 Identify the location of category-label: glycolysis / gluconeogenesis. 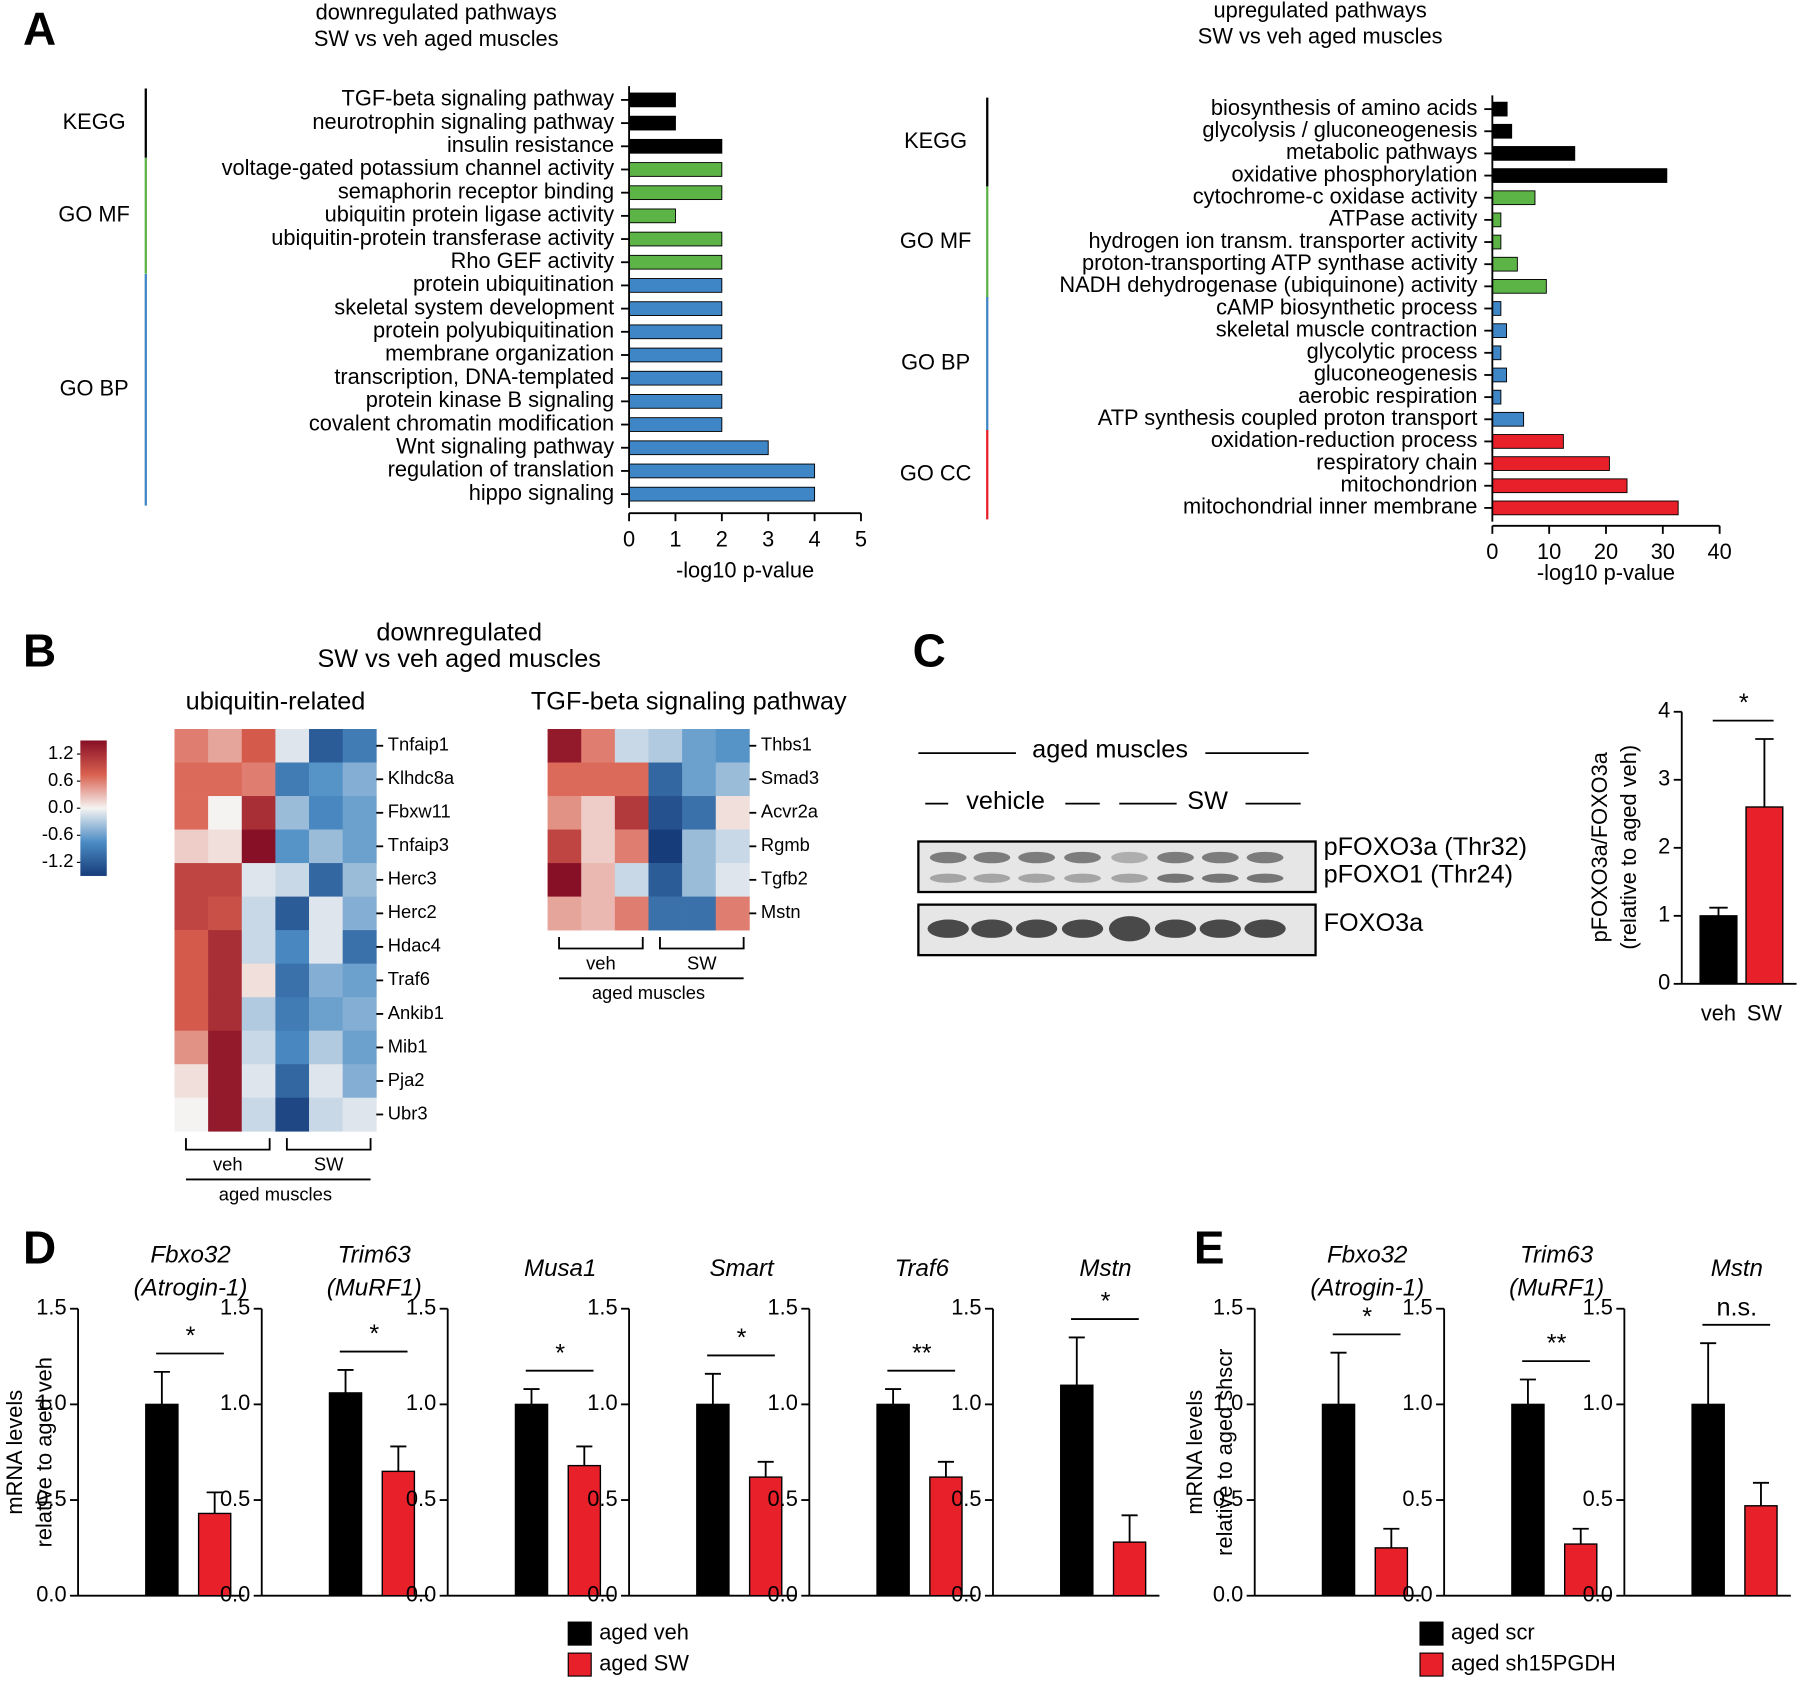
(1339, 129).